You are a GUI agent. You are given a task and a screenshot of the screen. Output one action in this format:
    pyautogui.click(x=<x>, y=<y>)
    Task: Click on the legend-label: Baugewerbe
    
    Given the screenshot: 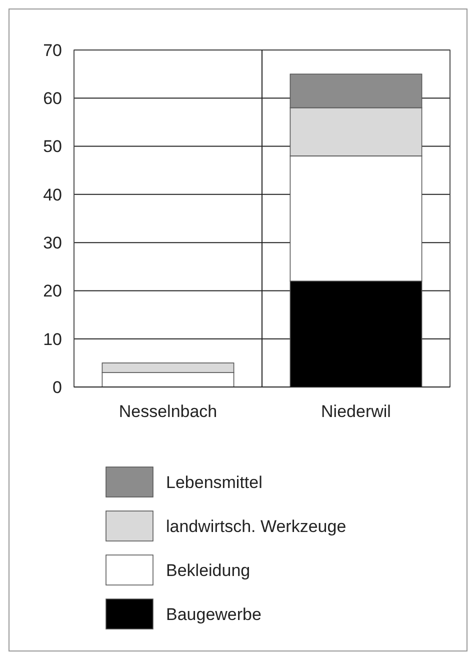 What is the action you would take?
    pyautogui.click(x=214, y=614)
    